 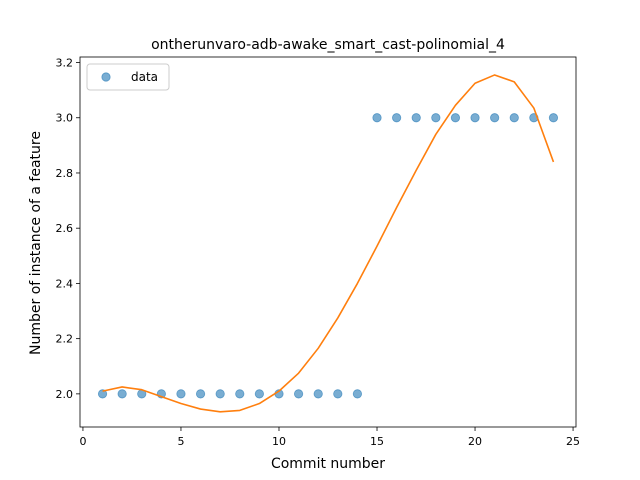 What do you see at coordinates (65, 173) in the screenshot?
I see `y-tick-label: 2.8` at bounding box center [65, 173].